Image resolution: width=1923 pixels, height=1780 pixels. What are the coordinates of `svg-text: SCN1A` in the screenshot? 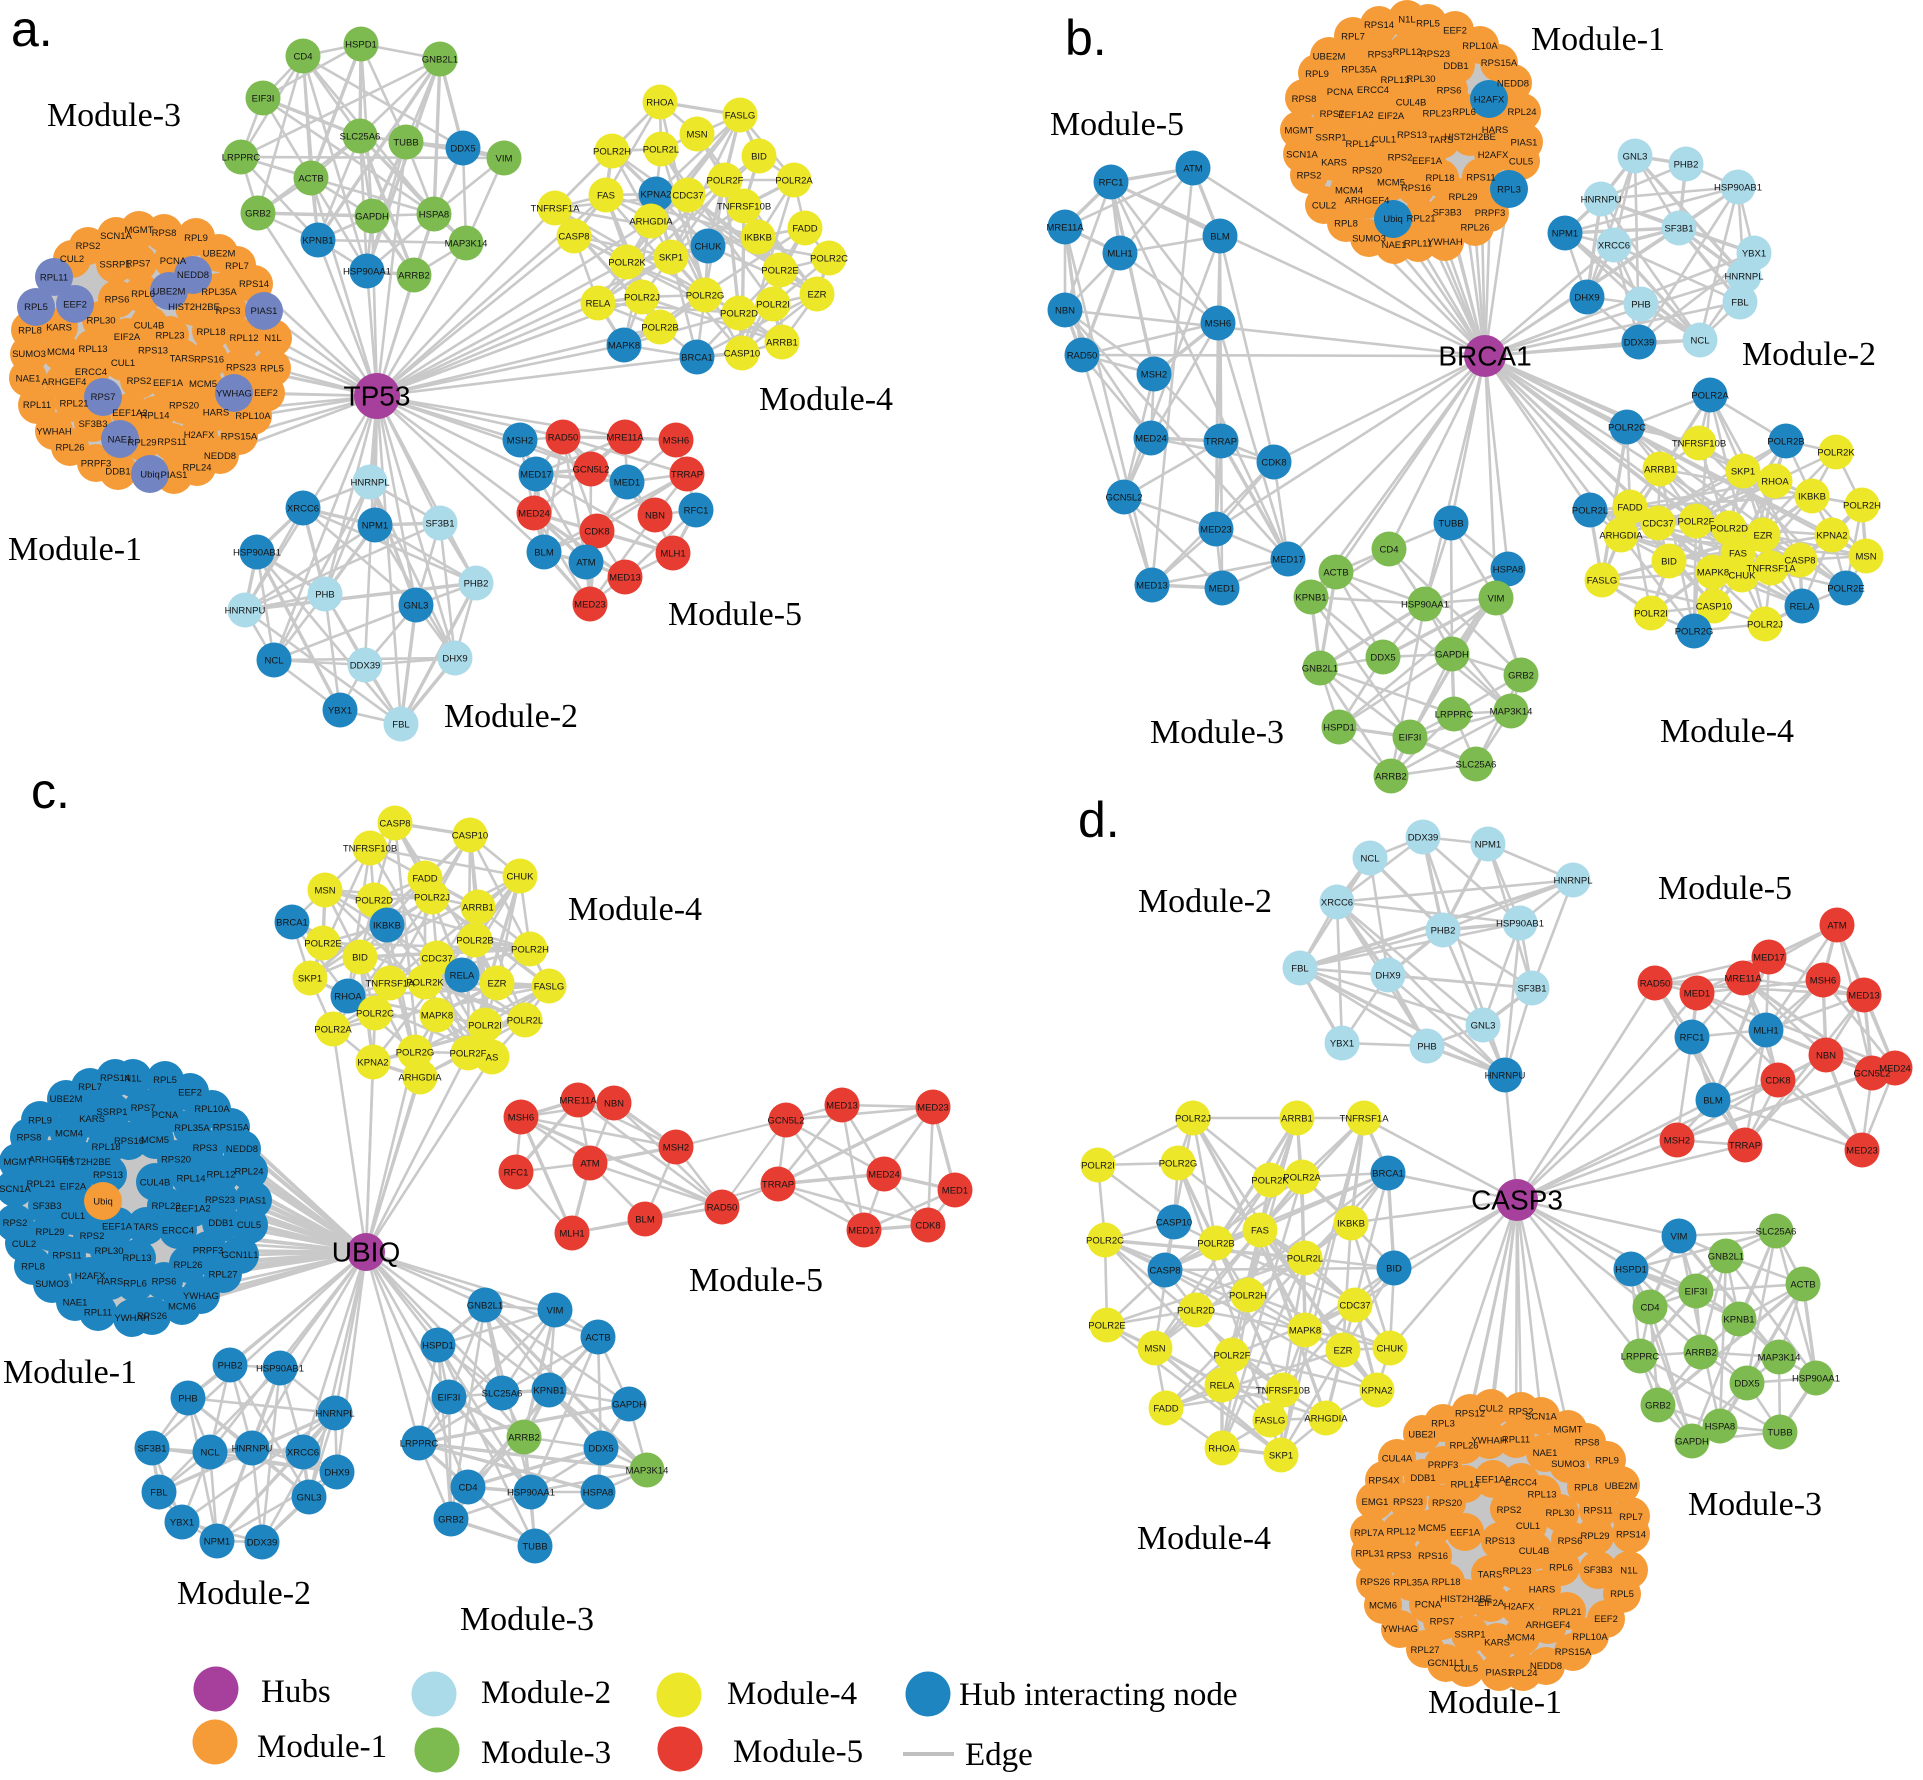 It's located at (1541, 1416).